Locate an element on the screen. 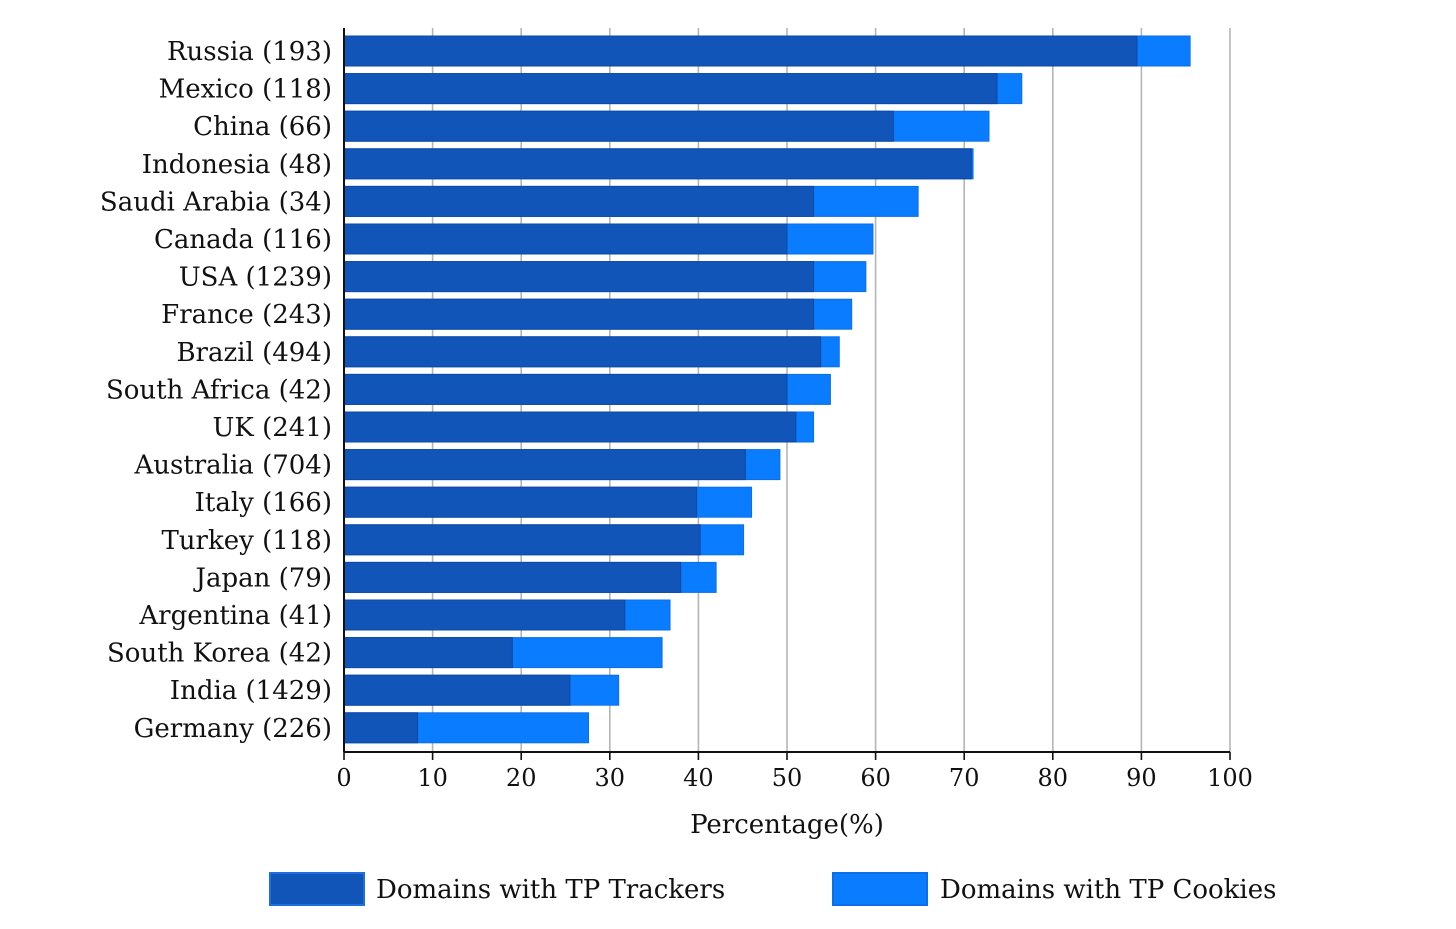 The image size is (1456, 929). category-label: USA (1239) is located at coordinates (255, 278).